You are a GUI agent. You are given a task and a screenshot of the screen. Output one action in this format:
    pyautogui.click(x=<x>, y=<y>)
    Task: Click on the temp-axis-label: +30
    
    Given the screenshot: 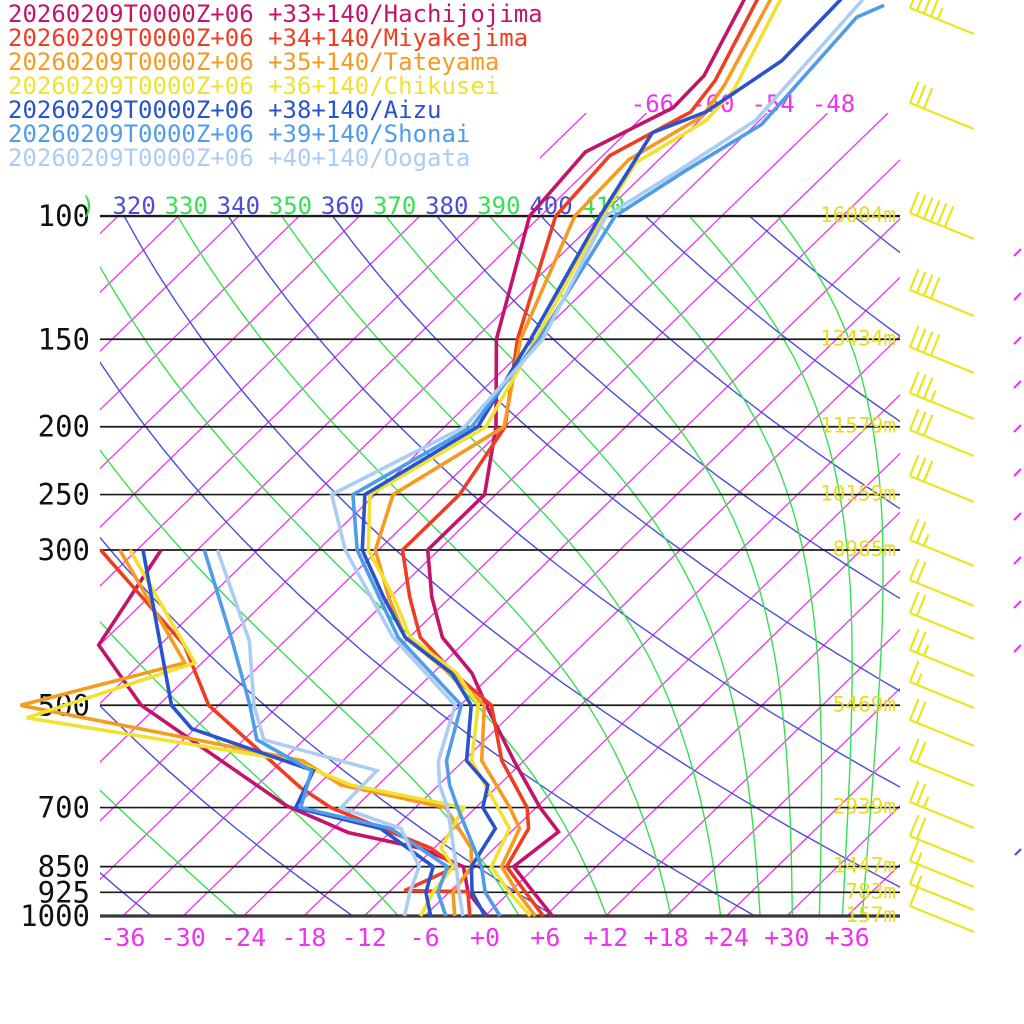 What is the action you would take?
    pyautogui.click(x=786, y=937)
    